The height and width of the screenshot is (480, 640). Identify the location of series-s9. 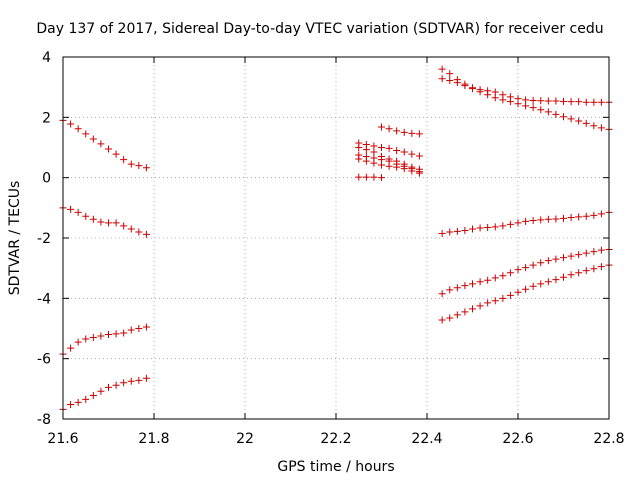
(370, 177).